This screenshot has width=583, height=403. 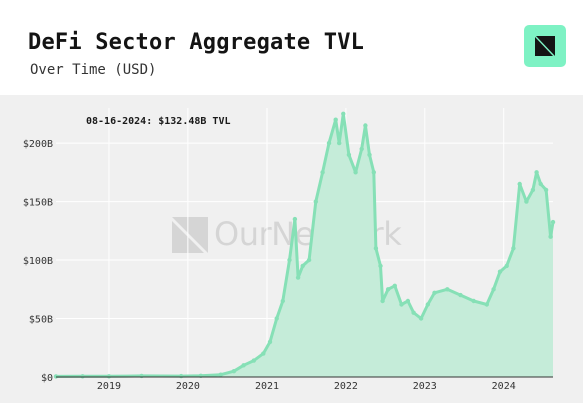 I want to click on x-tick-label: 2024, so click(x=504, y=386).